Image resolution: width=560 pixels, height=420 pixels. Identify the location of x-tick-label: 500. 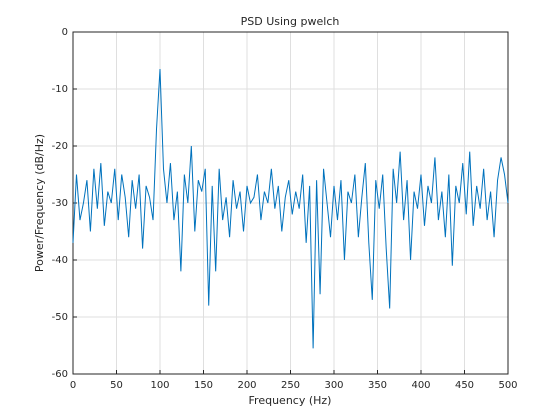
(507, 385).